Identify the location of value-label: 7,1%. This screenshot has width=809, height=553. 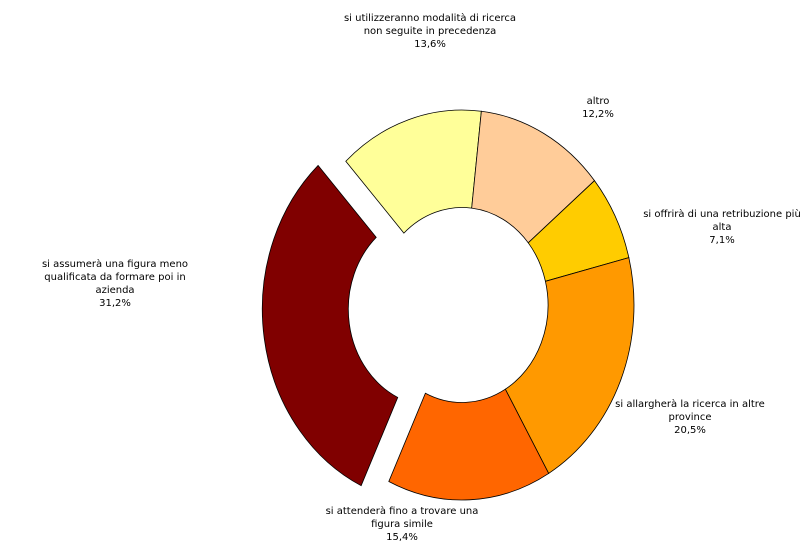
(722, 240).